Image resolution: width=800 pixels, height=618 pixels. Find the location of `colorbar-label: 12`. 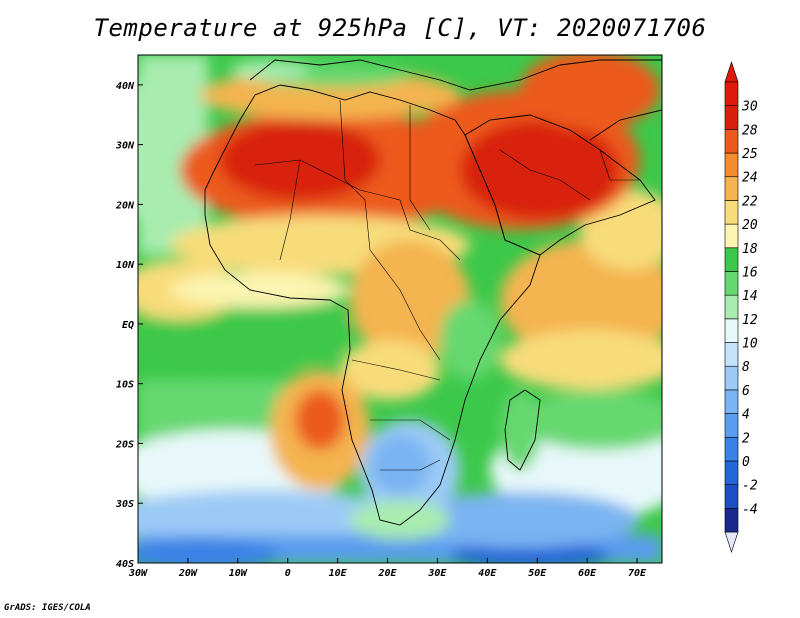

colorbar-label: 12 is located at coordinates (750, 320).